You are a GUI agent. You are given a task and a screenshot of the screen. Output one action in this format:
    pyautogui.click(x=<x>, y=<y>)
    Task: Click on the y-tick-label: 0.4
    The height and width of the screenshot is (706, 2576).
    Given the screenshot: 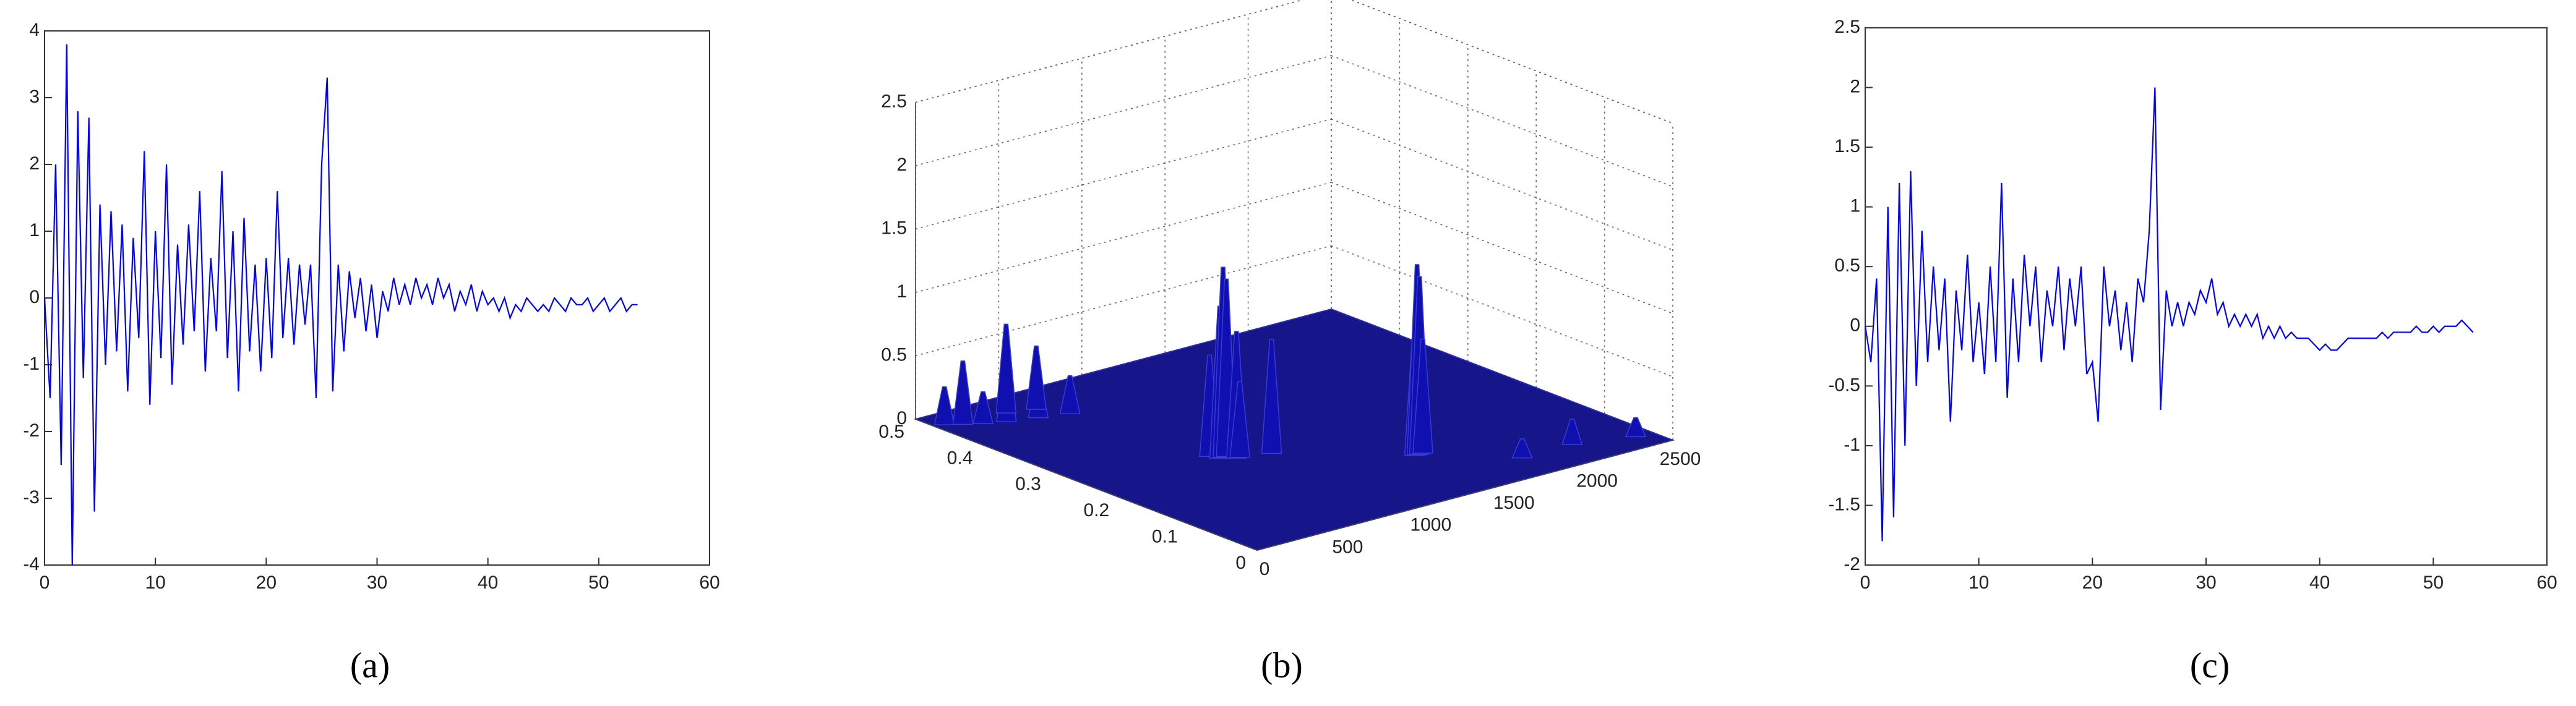 What is the action you would take?
    pyautogui.click(x=960, y=458)
    